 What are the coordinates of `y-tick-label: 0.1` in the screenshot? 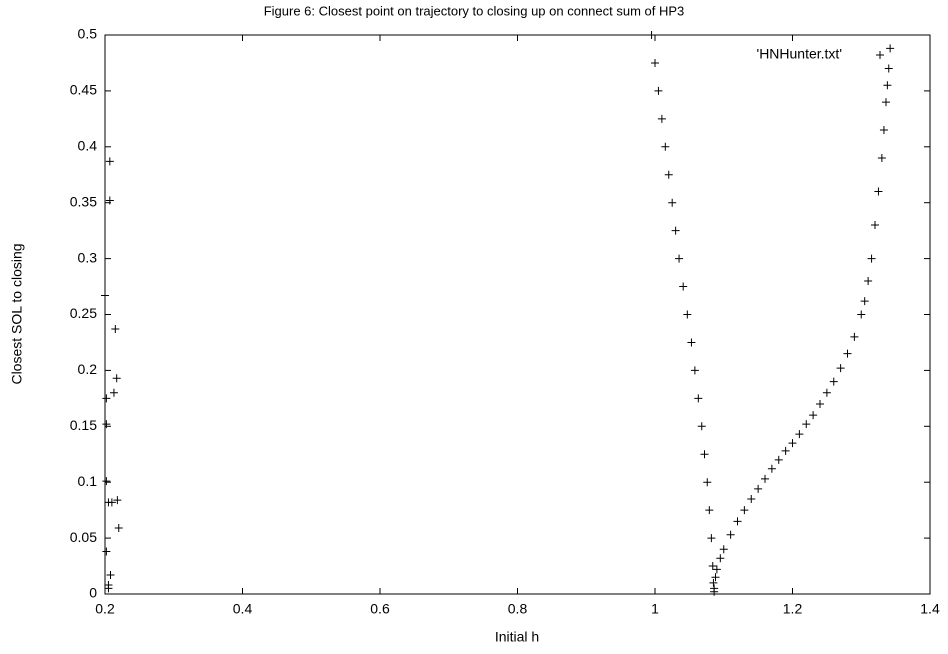 It's located at (88, 481).